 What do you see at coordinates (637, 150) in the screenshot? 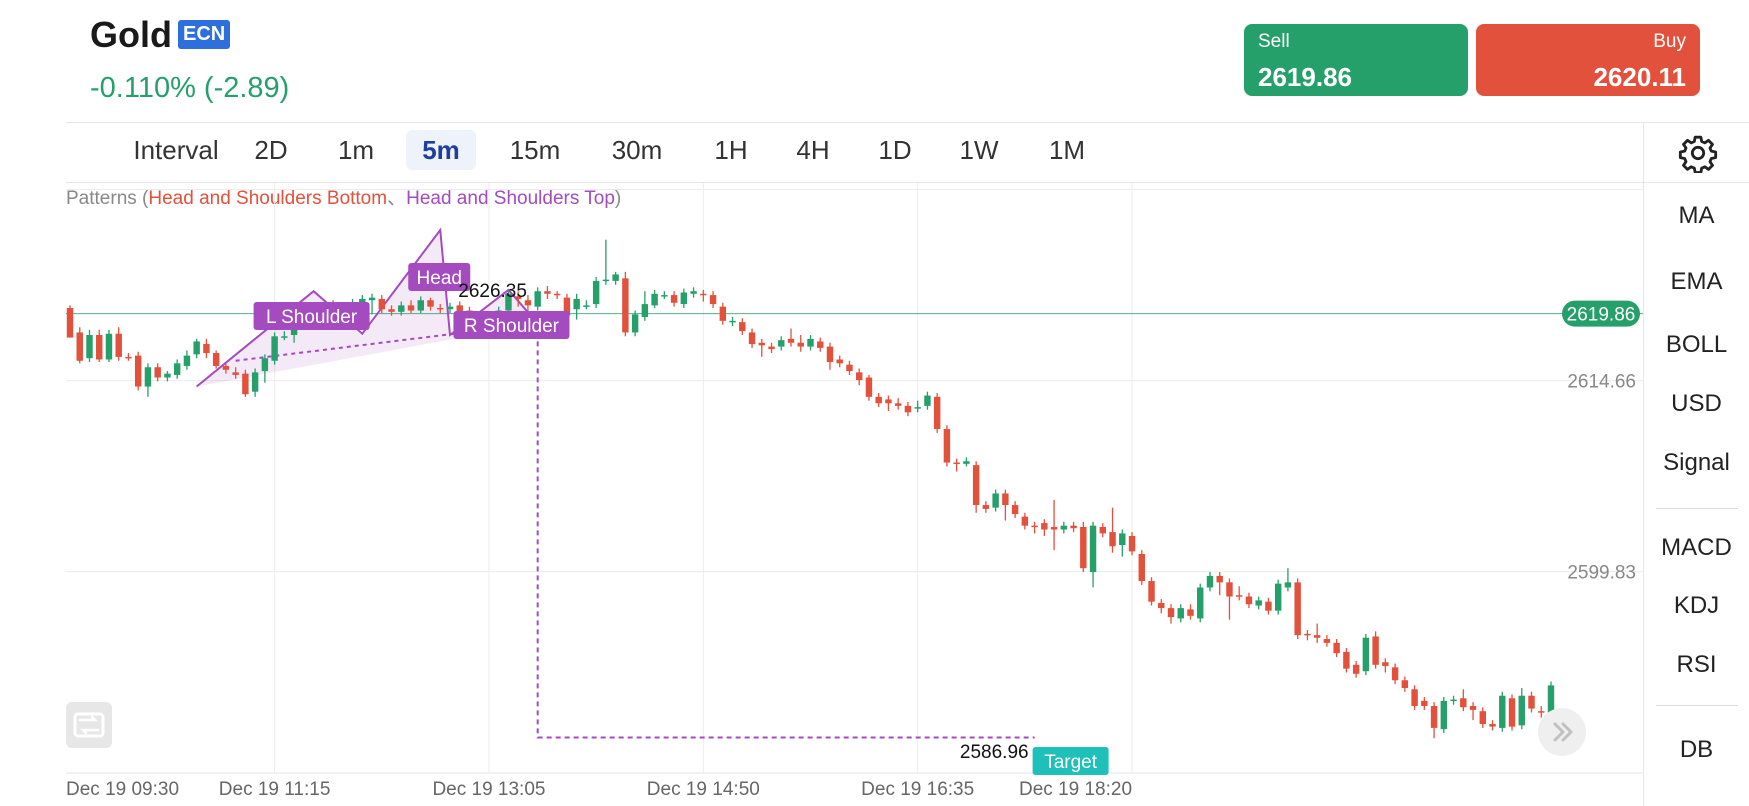
I see `interval-30m: 30m` at bounding box center [637, 150].